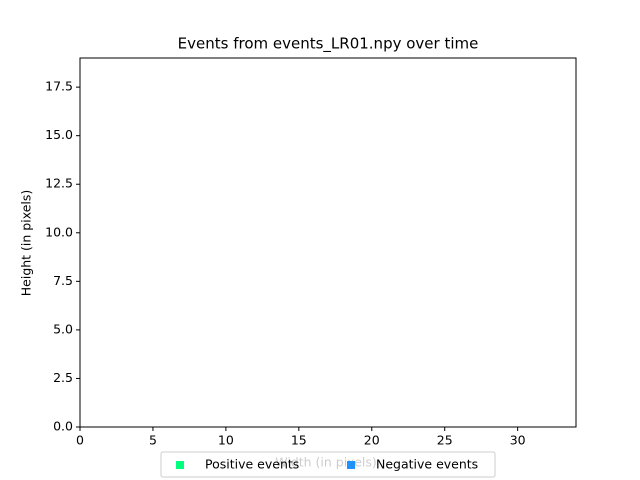  Describe the element at coordinates (372, 440) in the screenshot. I see `x-tick-label: 20` at that location.